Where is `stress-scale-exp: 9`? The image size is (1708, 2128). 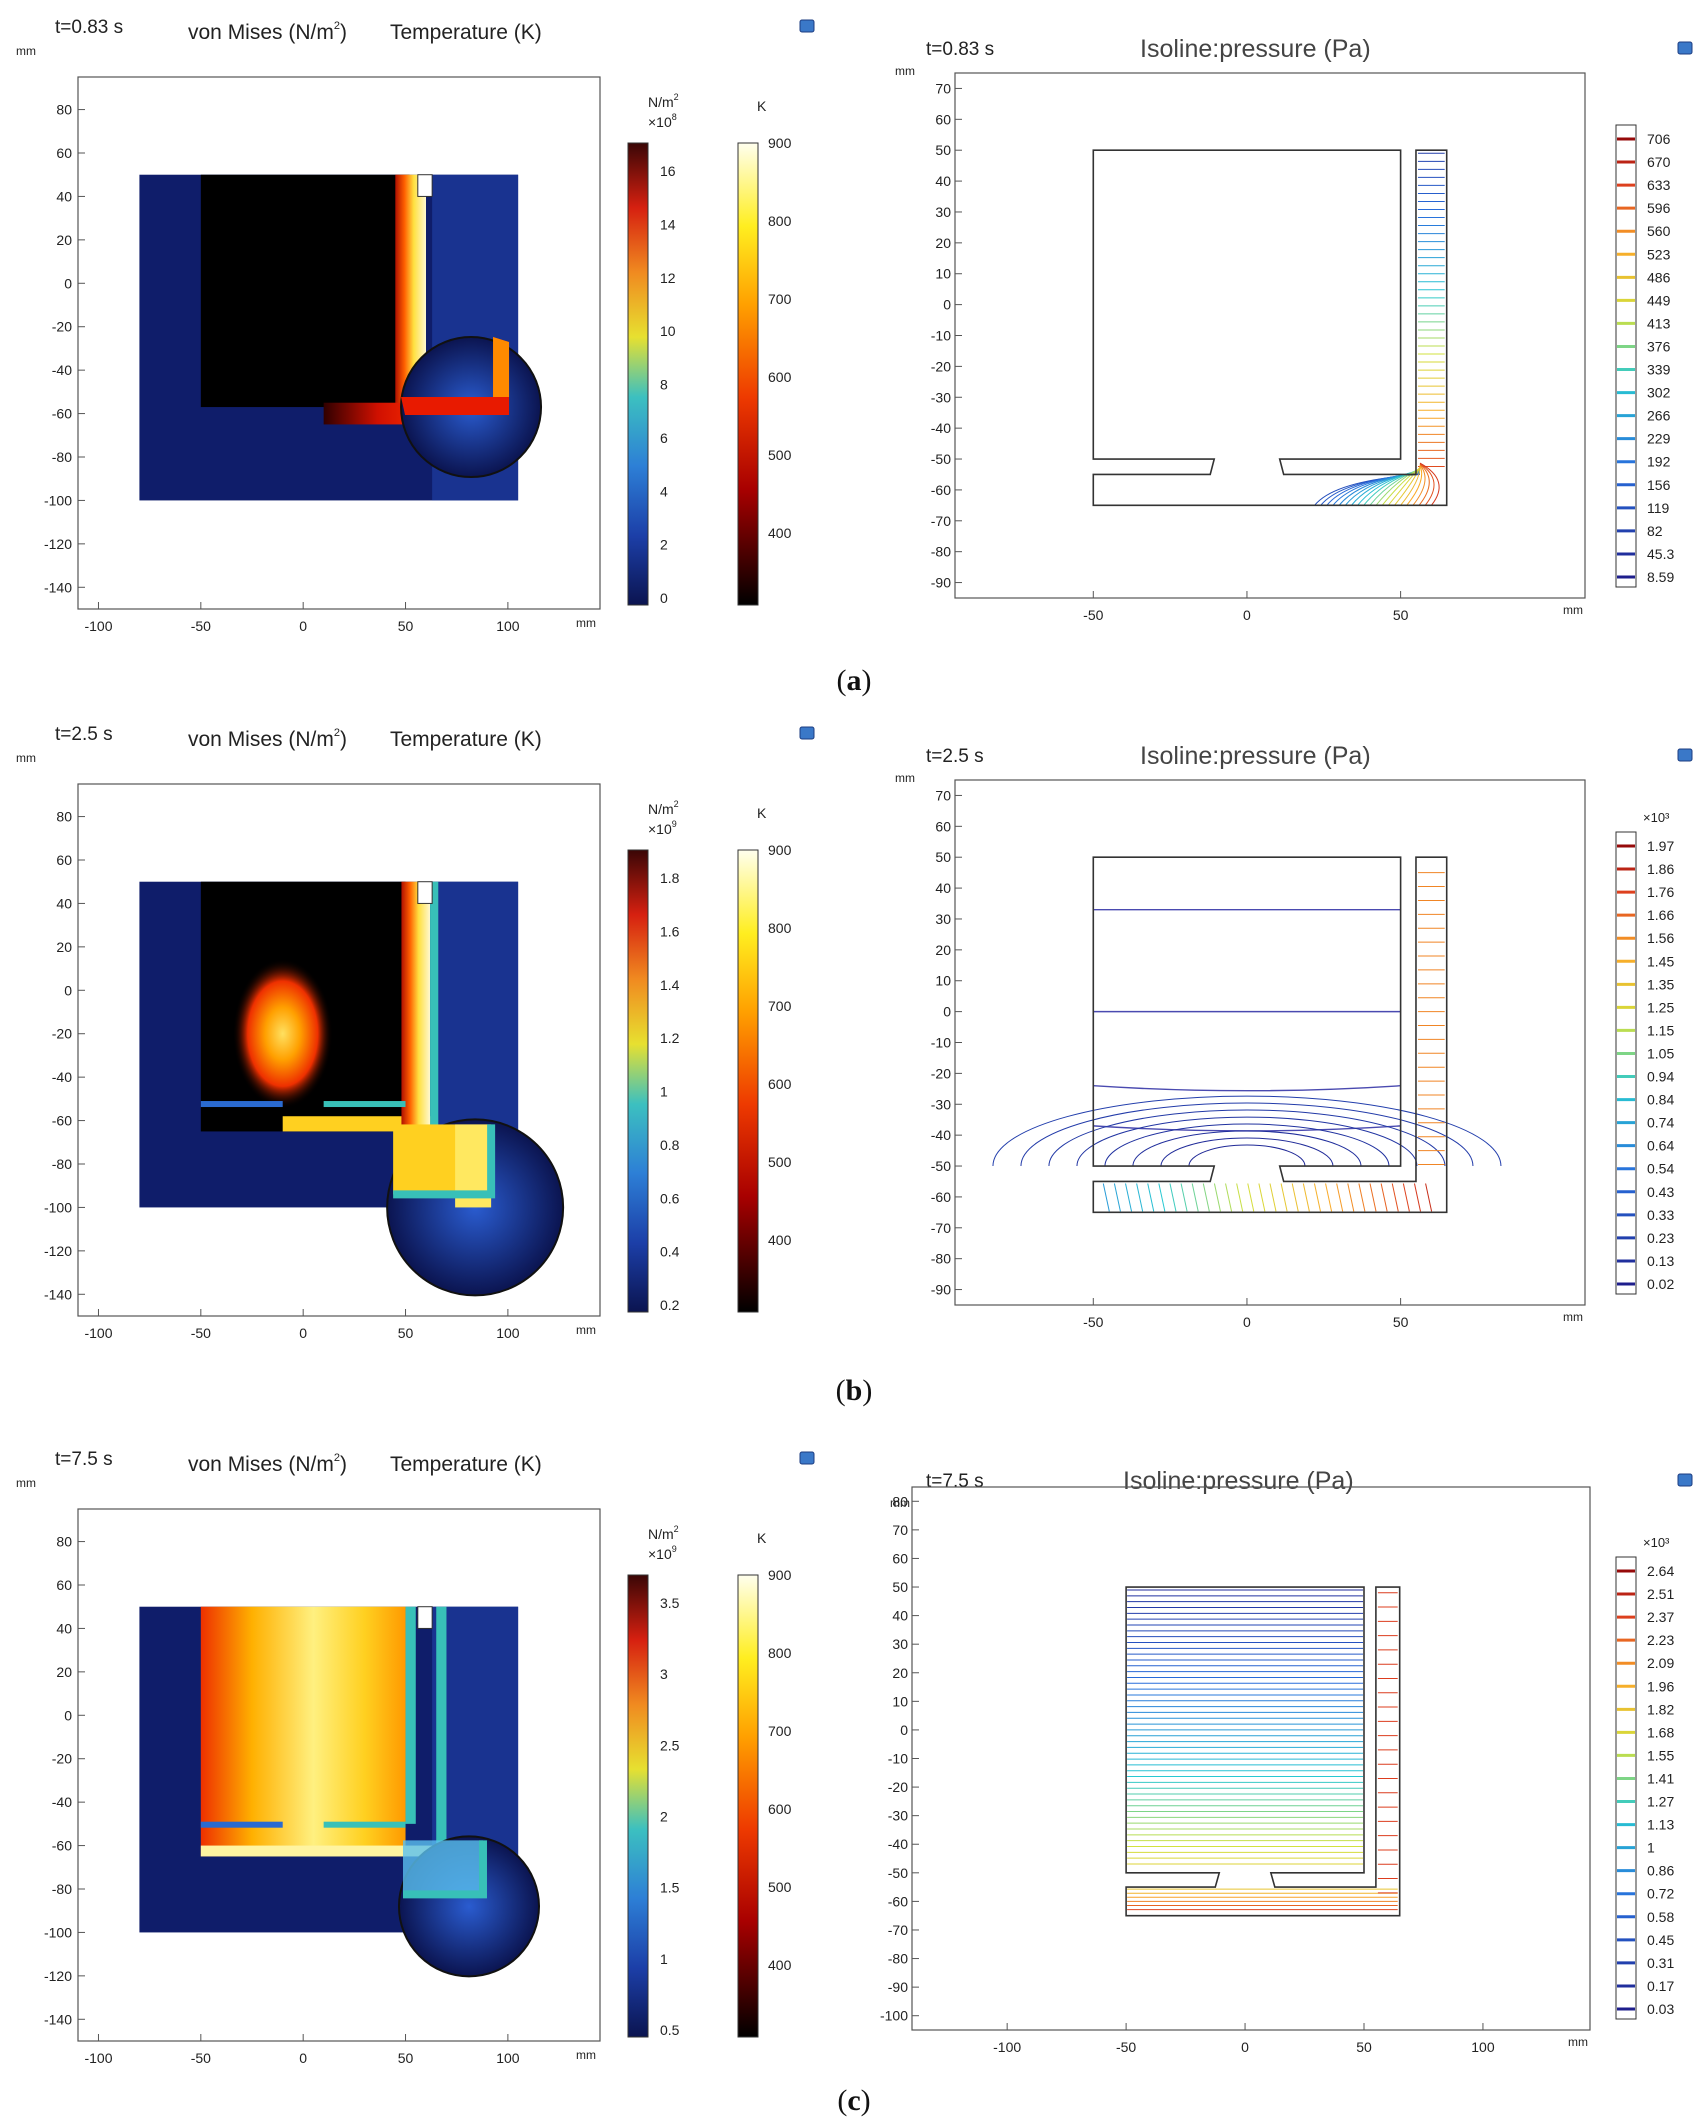
stress-scale-exp: 9 is located at coordinates (674, 1549).